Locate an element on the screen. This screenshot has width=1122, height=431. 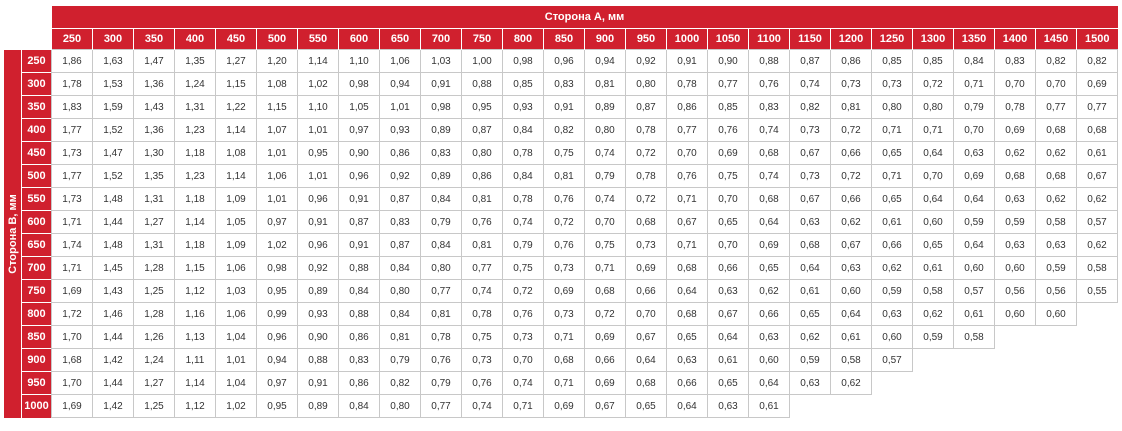
table-cell: 0,64 is located at coordinates (728, 337).